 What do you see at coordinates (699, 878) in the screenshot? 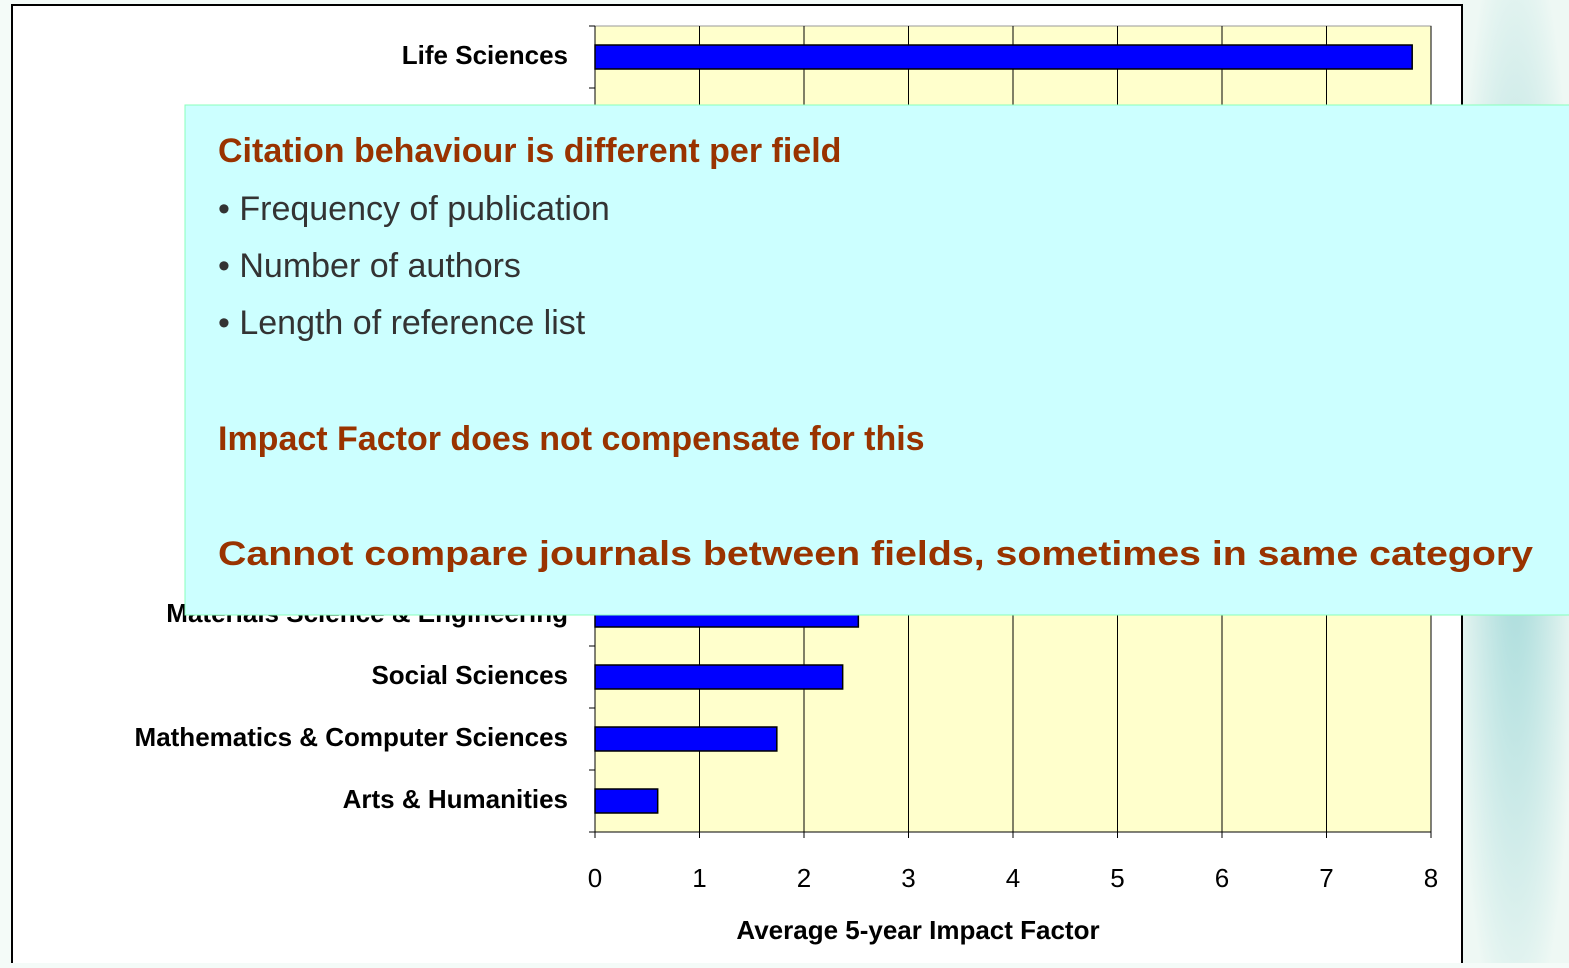
I see `x-tick-label: 1` at bounding box center [699, 878].